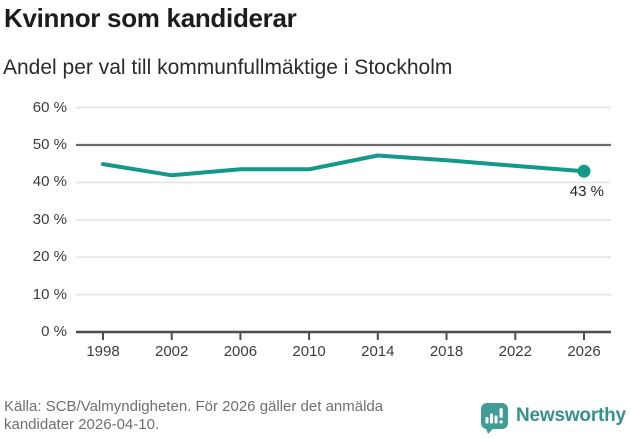  Describe the element at coordinates (240, 351) in the screenshot. I see `x-tick-label: 2006` at that location.